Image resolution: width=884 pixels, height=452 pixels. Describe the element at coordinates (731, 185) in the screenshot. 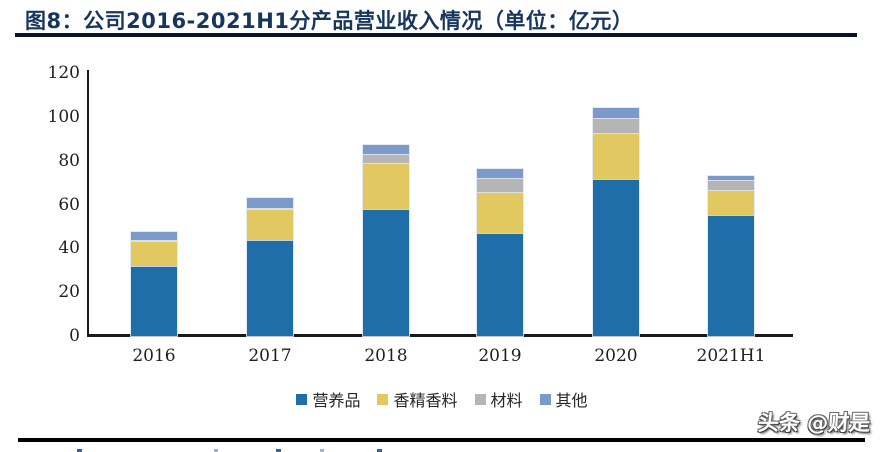

I see `bar-2021H1-材料` at that location.